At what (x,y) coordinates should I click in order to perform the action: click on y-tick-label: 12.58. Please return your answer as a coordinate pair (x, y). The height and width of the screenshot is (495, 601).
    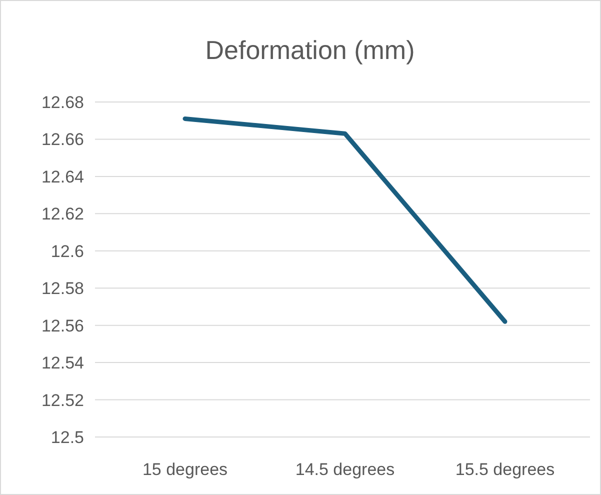
    Looking at the image, I should click on (62, 288).